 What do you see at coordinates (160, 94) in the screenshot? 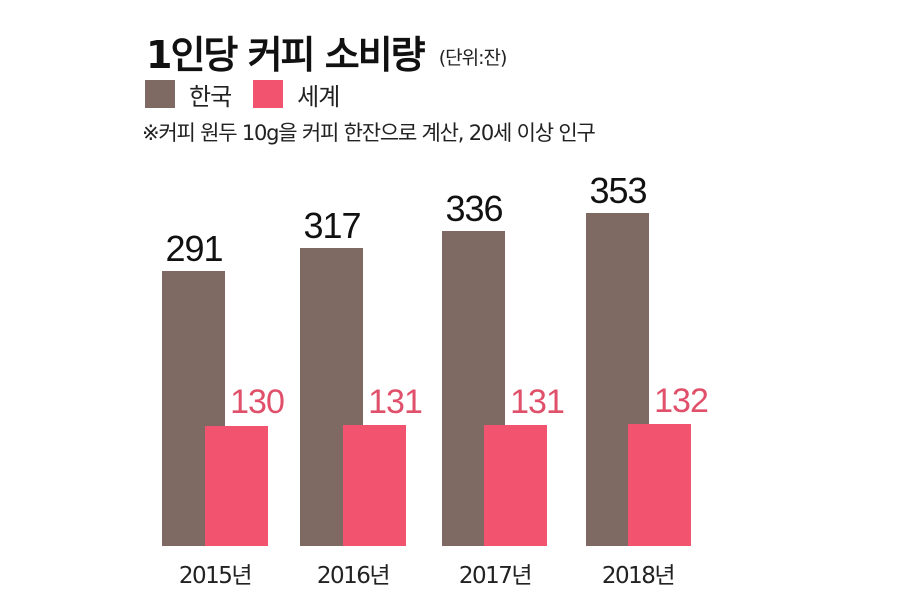
I see `legend-swatch-korea` at bounding box center [160, 94].